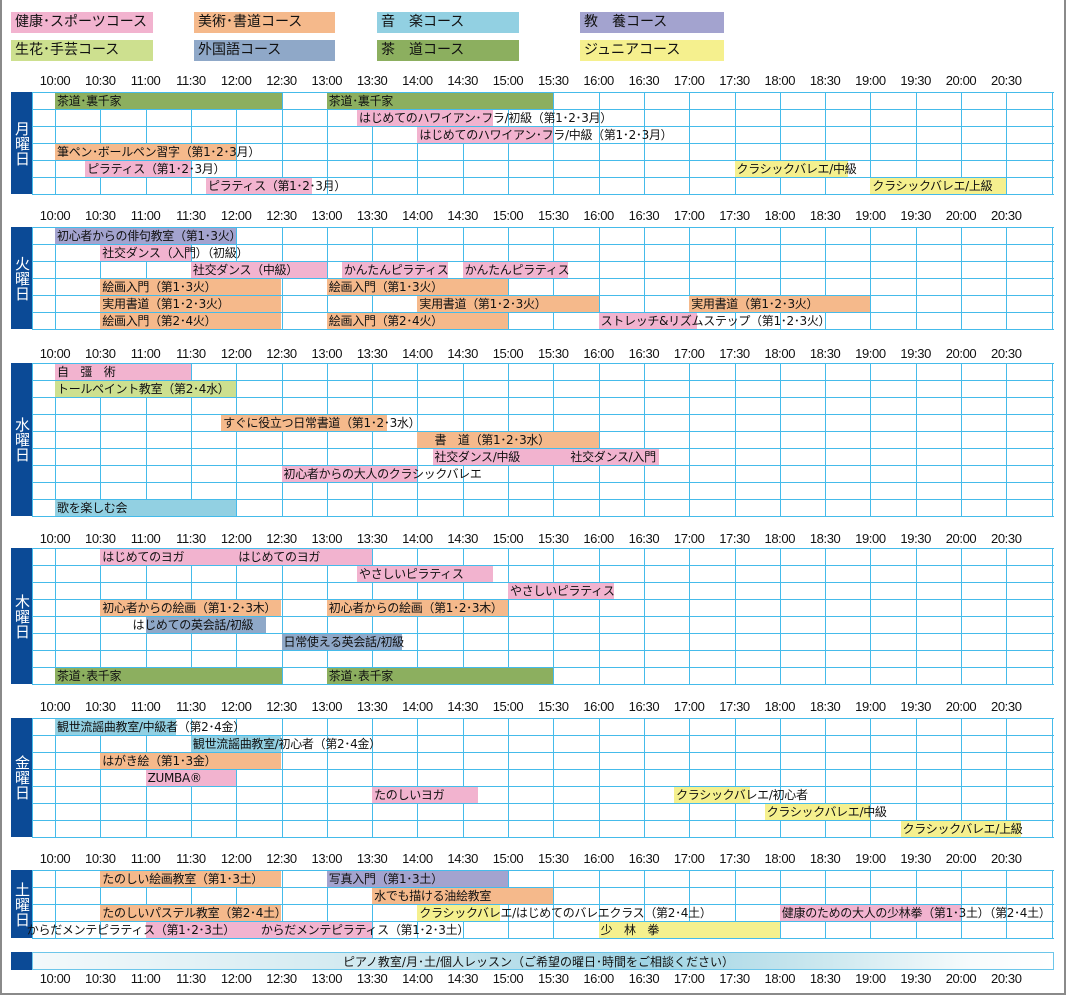 The image size is (1066, 995). What do you see at coordinates (21, 616) in the screenshot?
I see `day-label: 木曜日` at bounding box center [21, 616].